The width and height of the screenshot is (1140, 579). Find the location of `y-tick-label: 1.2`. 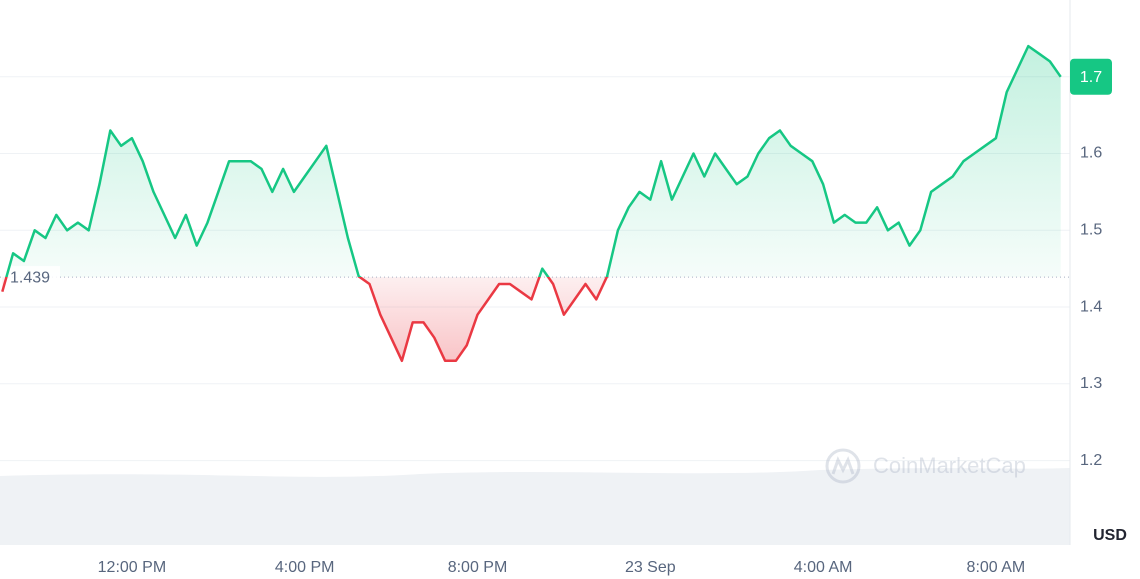

y-tick-label: 1.2 is located at coordinates (1091, 460).